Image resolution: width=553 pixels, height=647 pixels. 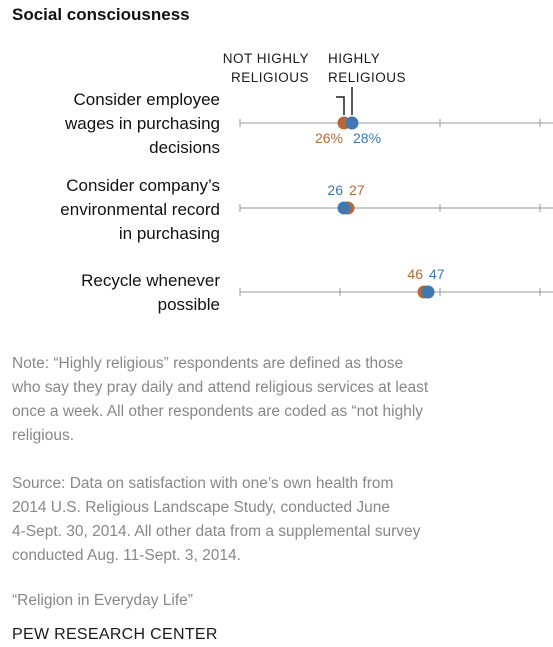 I want to click on row-label-line: wages in purchasing, so click(x=142, y=123).